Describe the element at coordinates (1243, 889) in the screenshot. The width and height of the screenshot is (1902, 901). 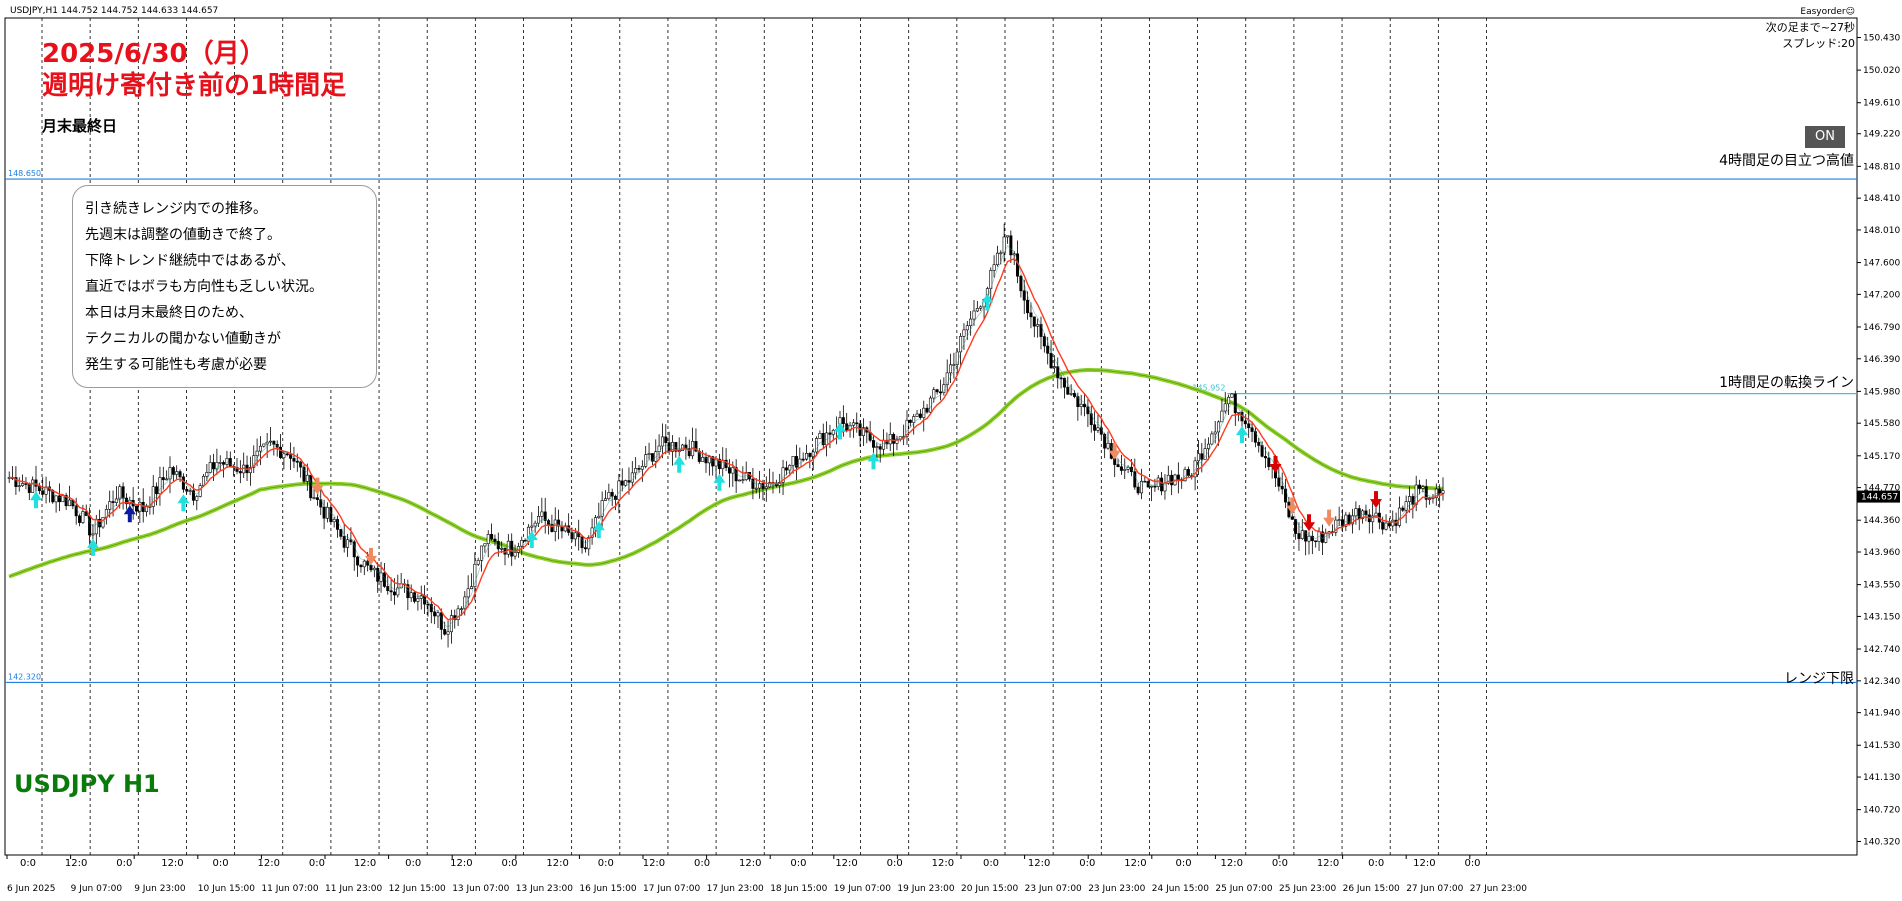
I see `x-tick-label-bottom: 25 Jun 07:00` at that location.